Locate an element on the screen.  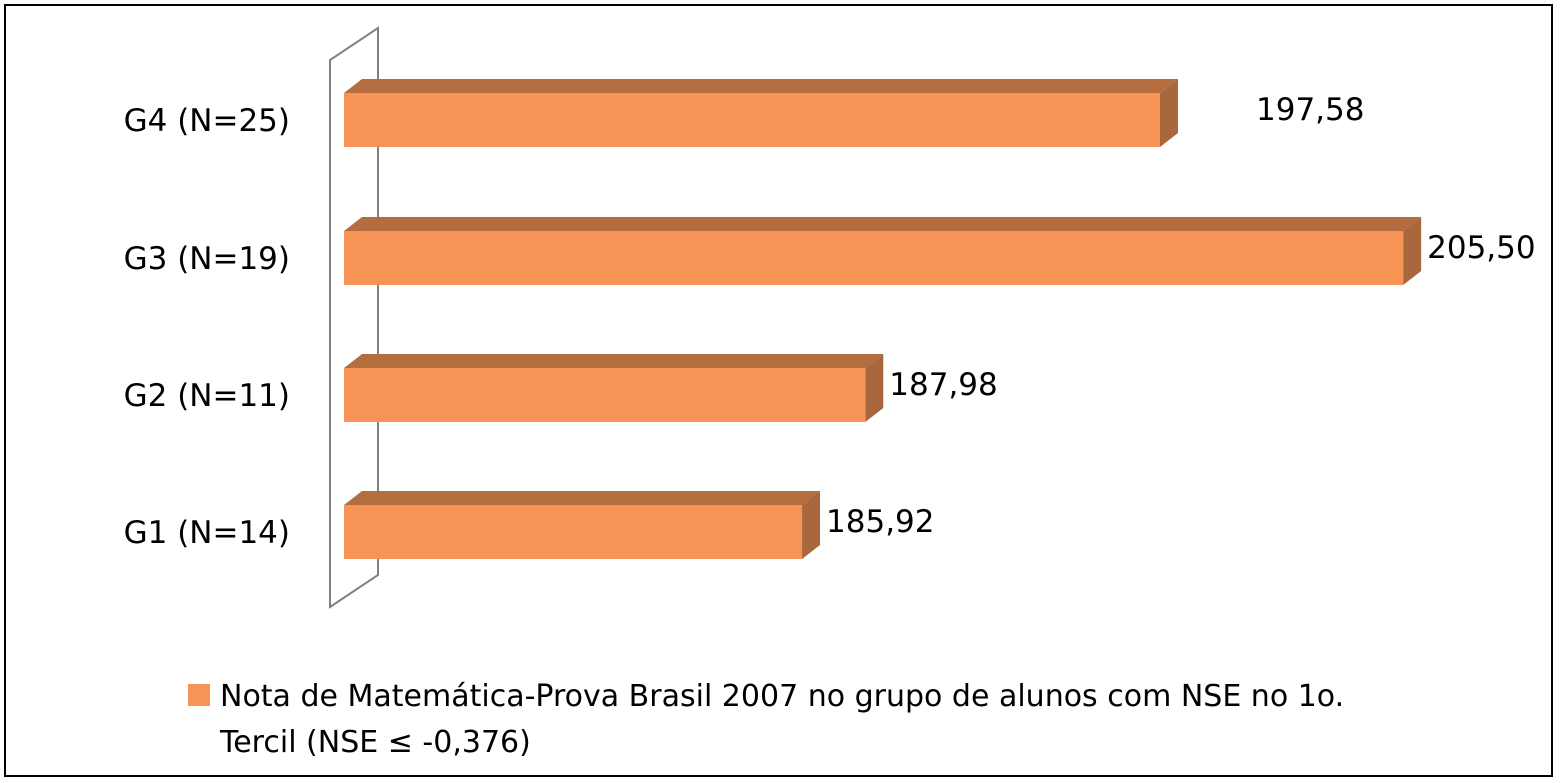
value-label-1: 197,58 is located at coordinates (1310, 110).